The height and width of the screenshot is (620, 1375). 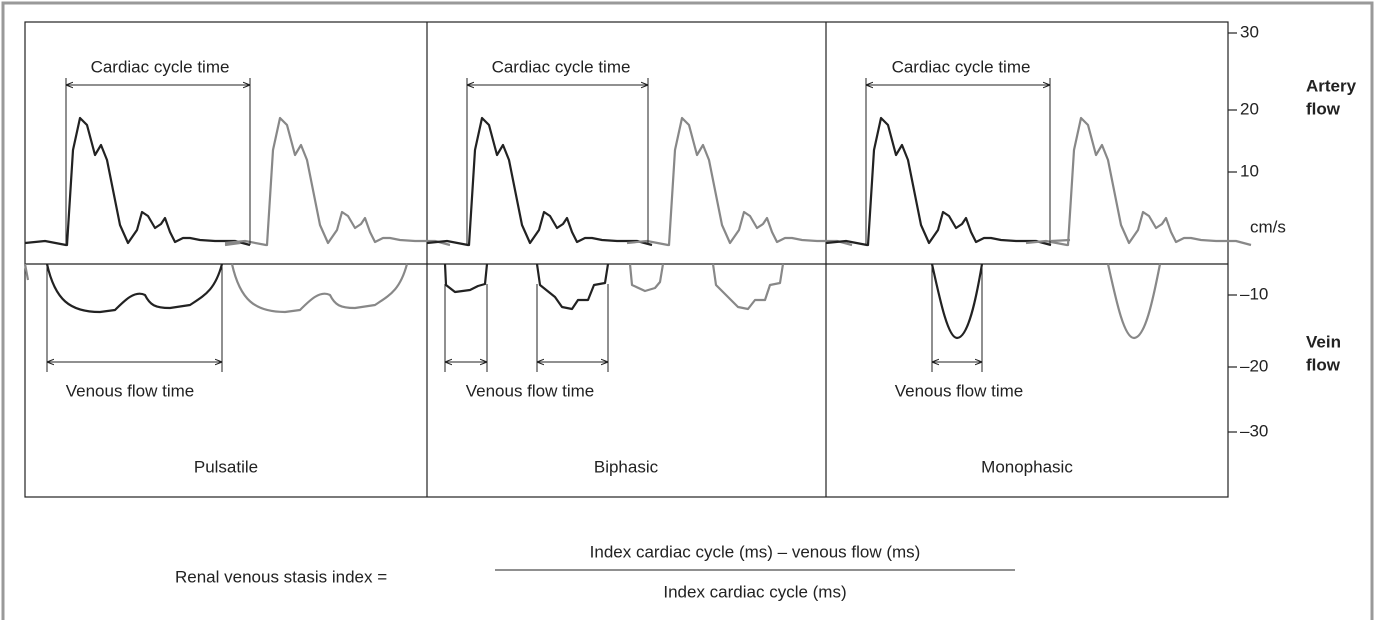 What do you see at coordinates (1331, 85) in the screenshot?
I see `artery-label: Artery` at bounding box center [1331, 85].